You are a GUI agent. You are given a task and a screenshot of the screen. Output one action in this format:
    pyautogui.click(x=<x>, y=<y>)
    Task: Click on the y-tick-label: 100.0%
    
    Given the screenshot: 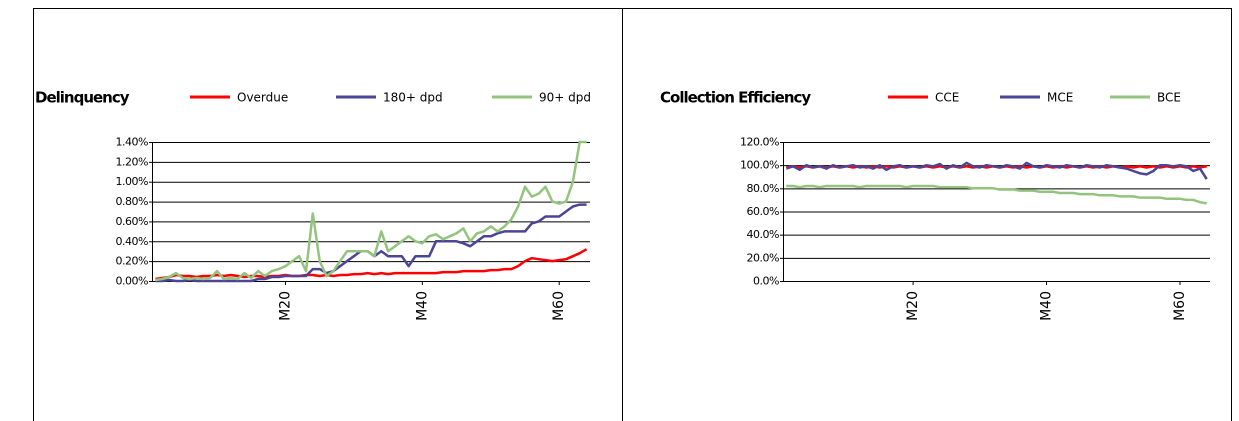 What is the action you would take?
    pyautogui.click(x=759, y=165)
    